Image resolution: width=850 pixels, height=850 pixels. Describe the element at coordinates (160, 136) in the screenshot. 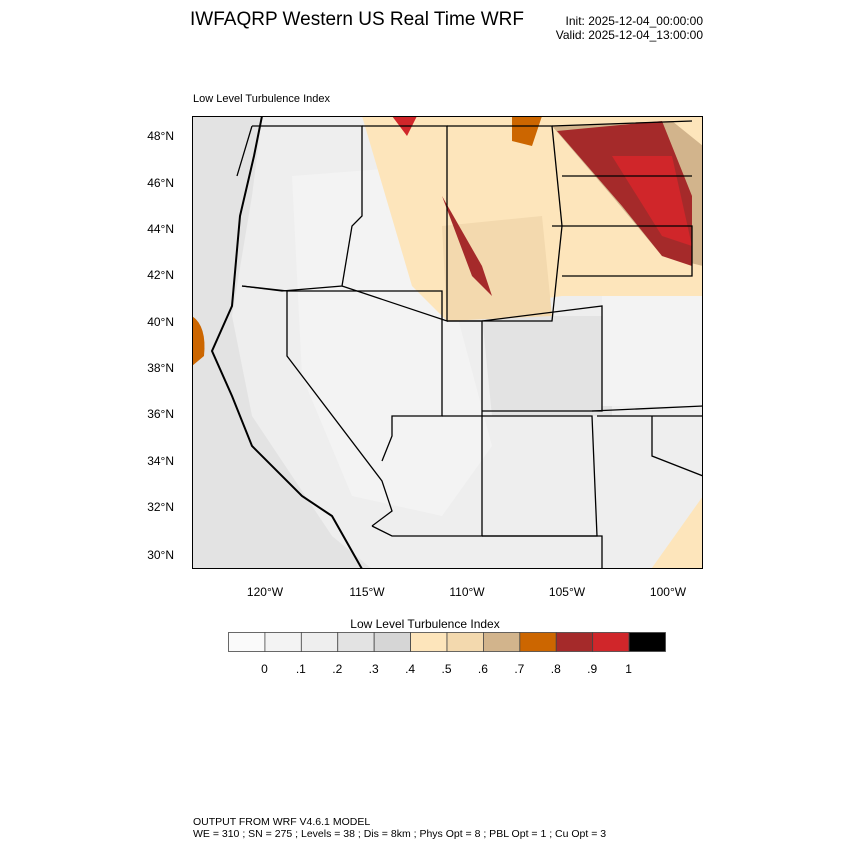

I see `lat-label: 48°N` at that location.